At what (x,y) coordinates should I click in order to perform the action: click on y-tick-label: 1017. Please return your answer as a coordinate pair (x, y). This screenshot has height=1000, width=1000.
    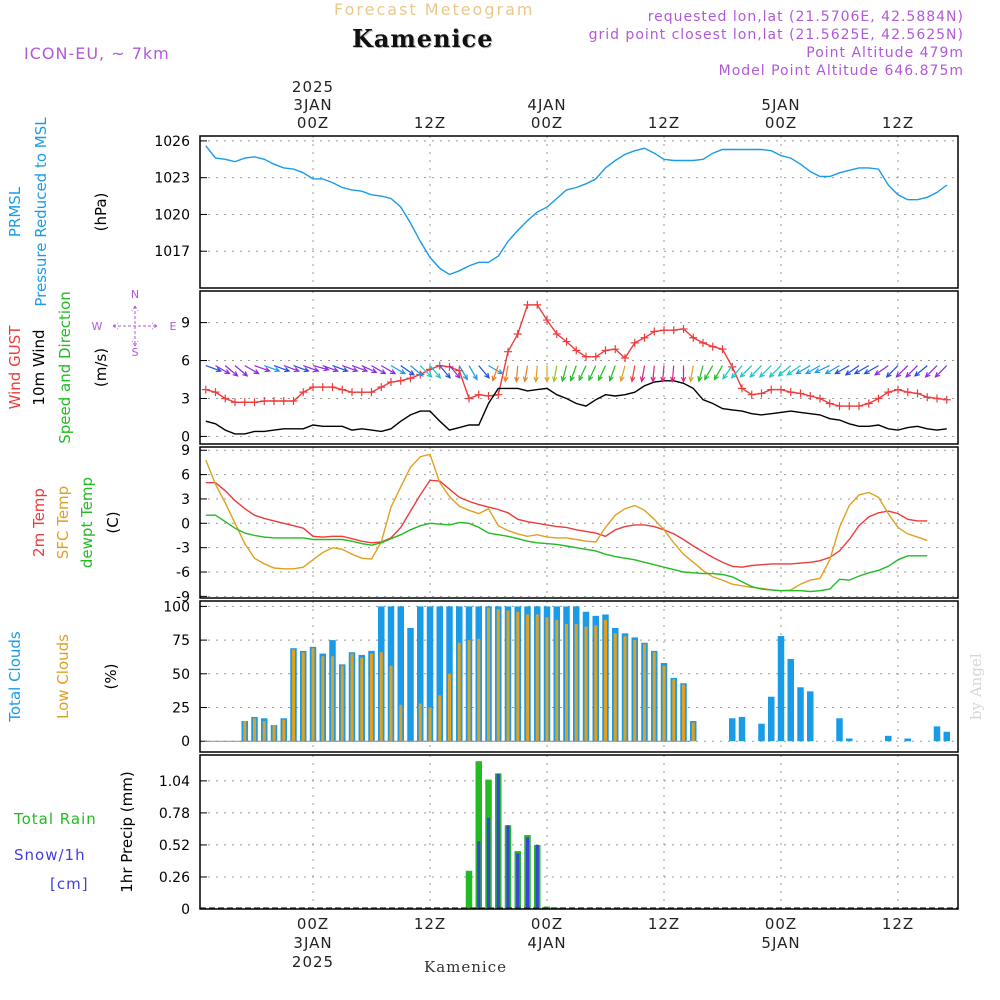
    Looking at the image, I should click on (172, 252).